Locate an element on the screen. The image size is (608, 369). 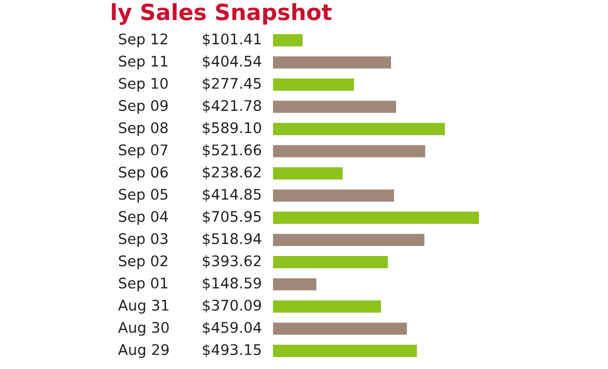
data-label: $414.85 is located at coordinates (231, 195).